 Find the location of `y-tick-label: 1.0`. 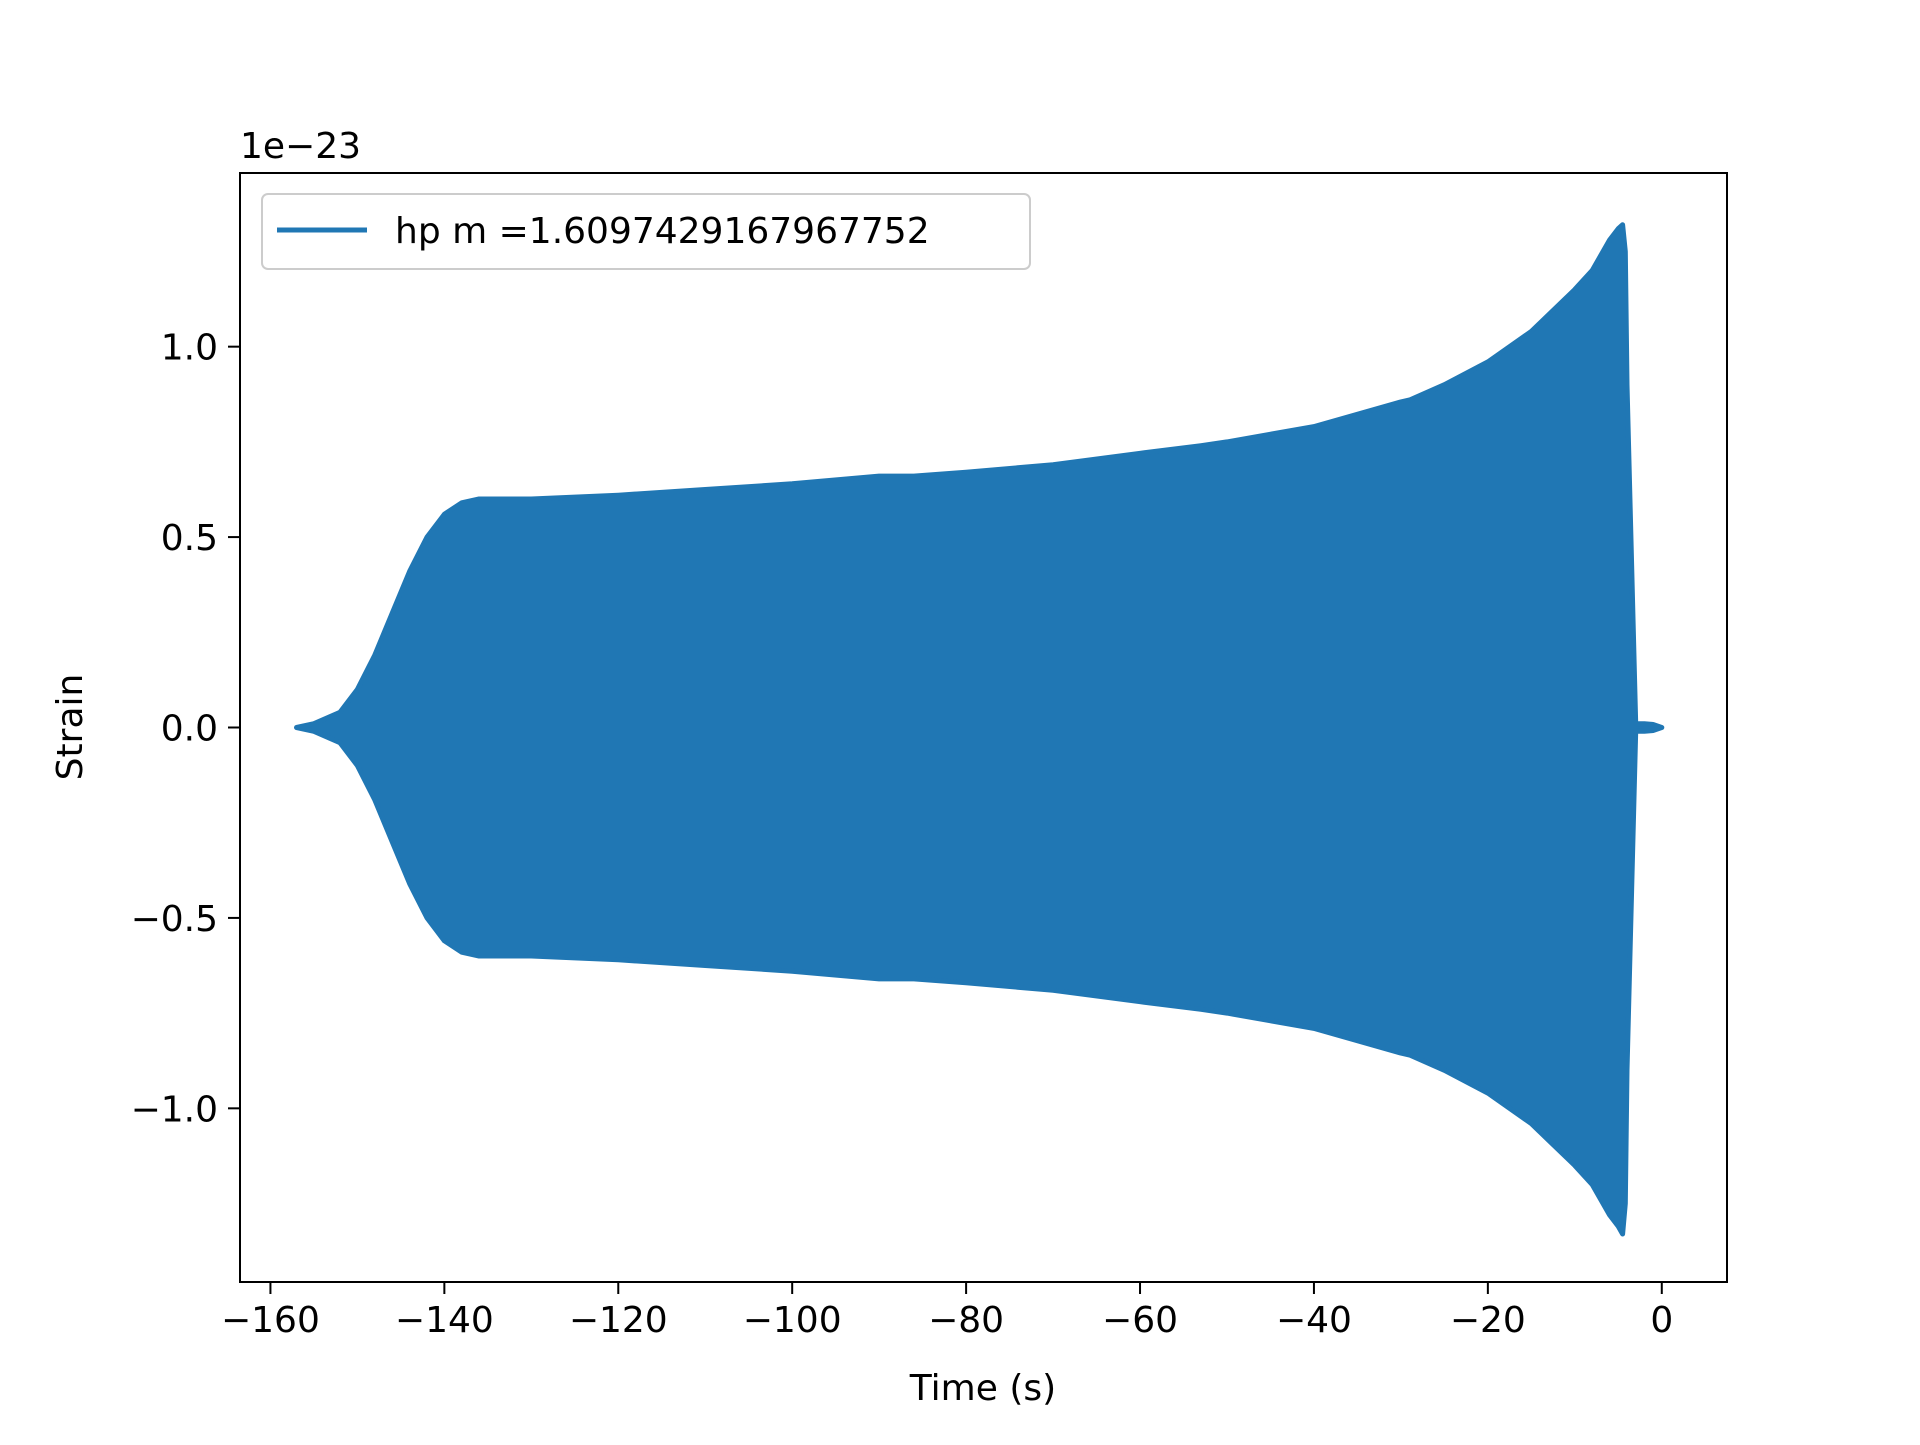

y-tick-label: 1.0 is located at coordinates (189, 348).